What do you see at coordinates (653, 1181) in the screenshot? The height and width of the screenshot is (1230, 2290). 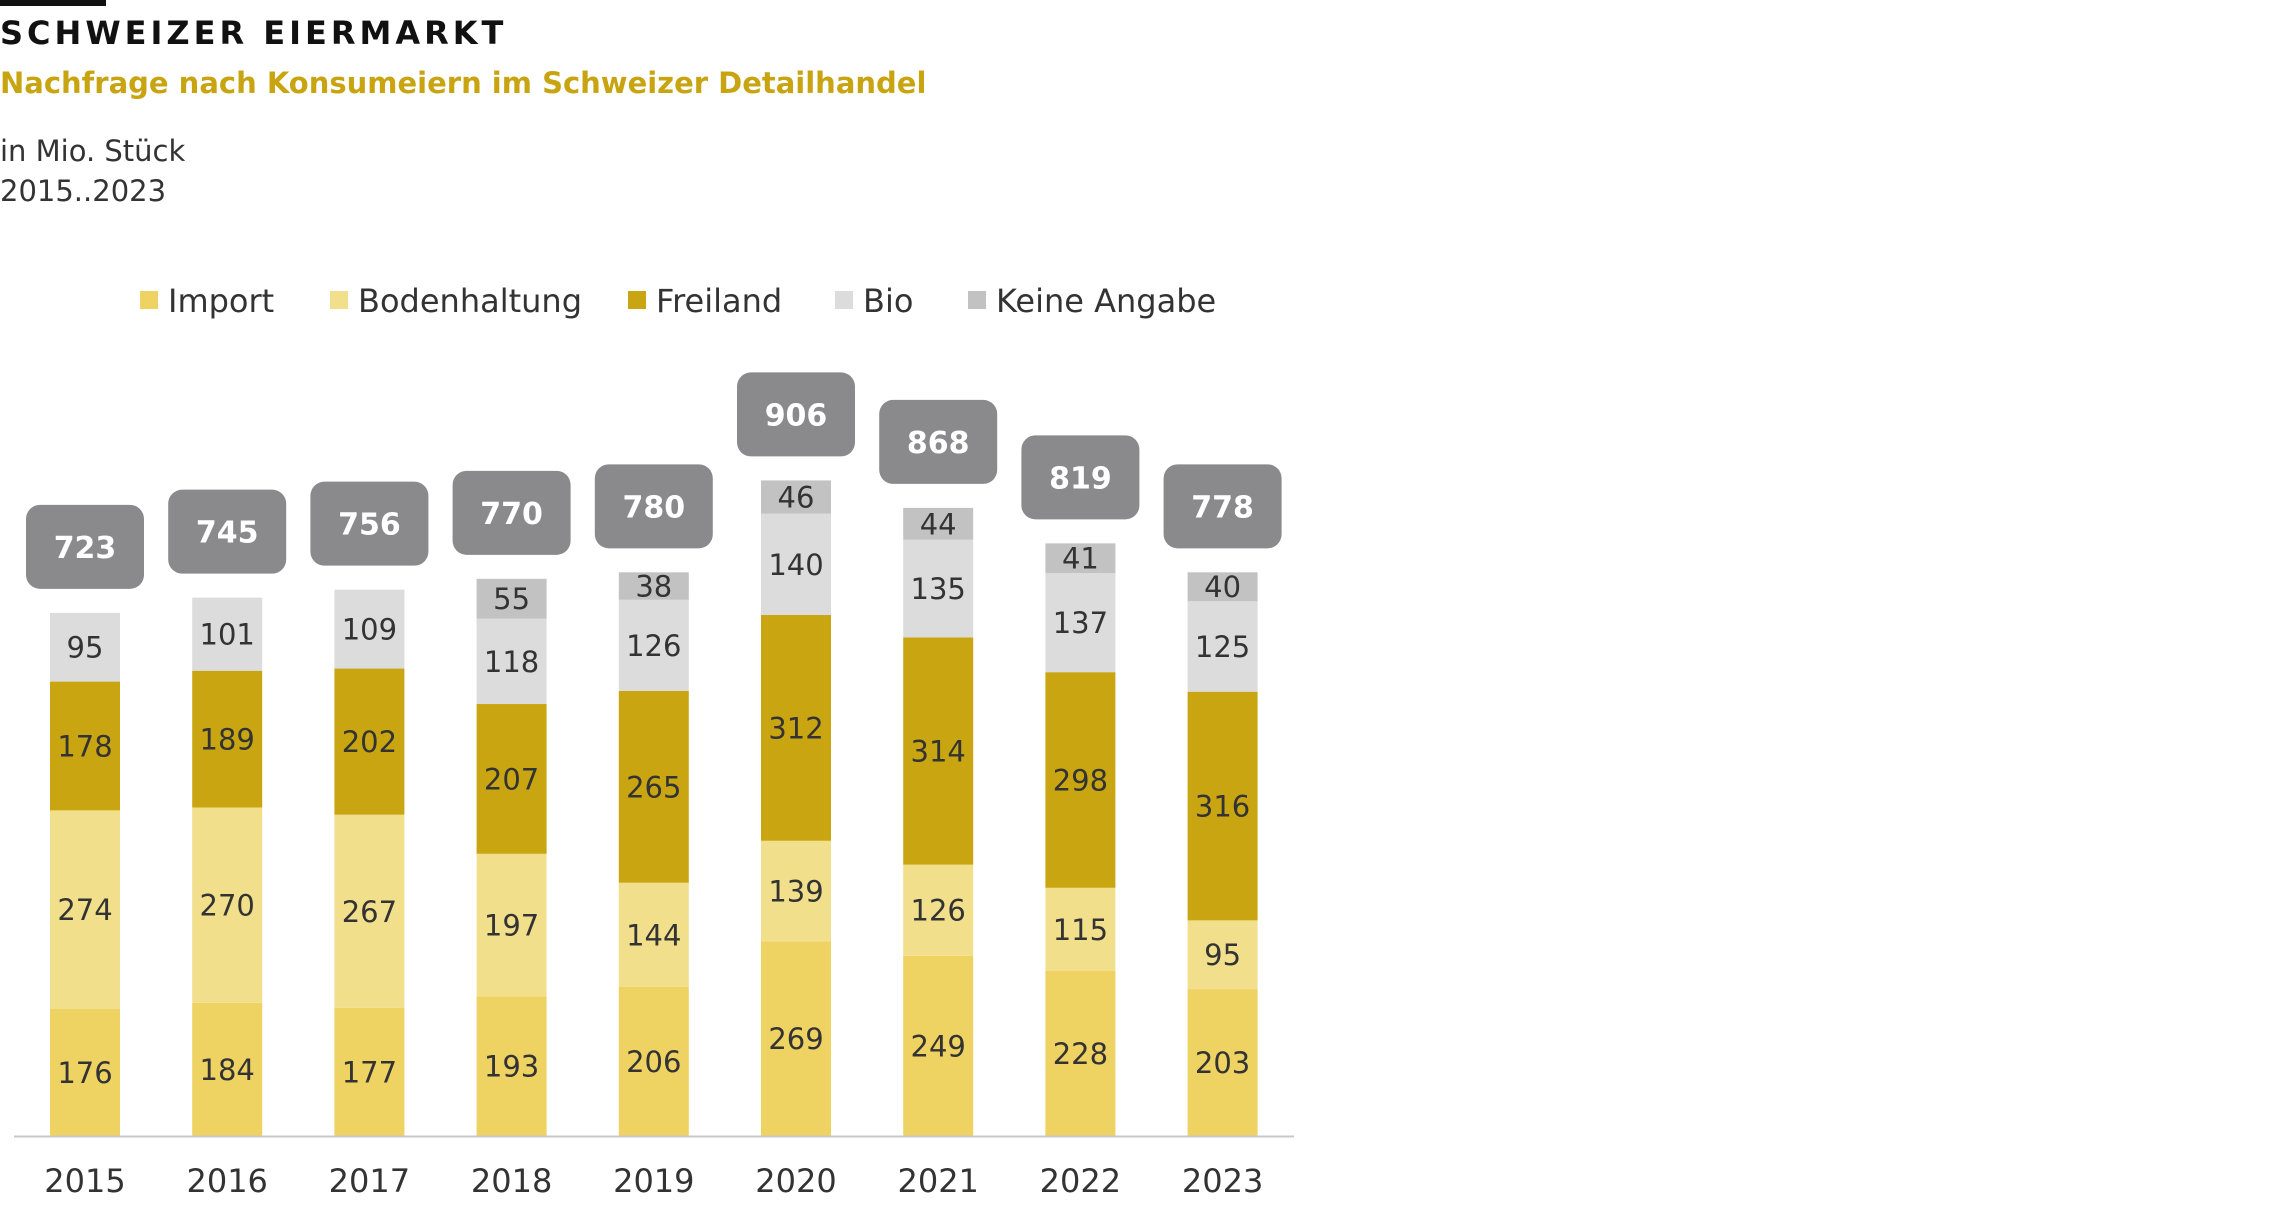 I see `x-tick-label-2019: 2019` at bounding box center [653, 1181].